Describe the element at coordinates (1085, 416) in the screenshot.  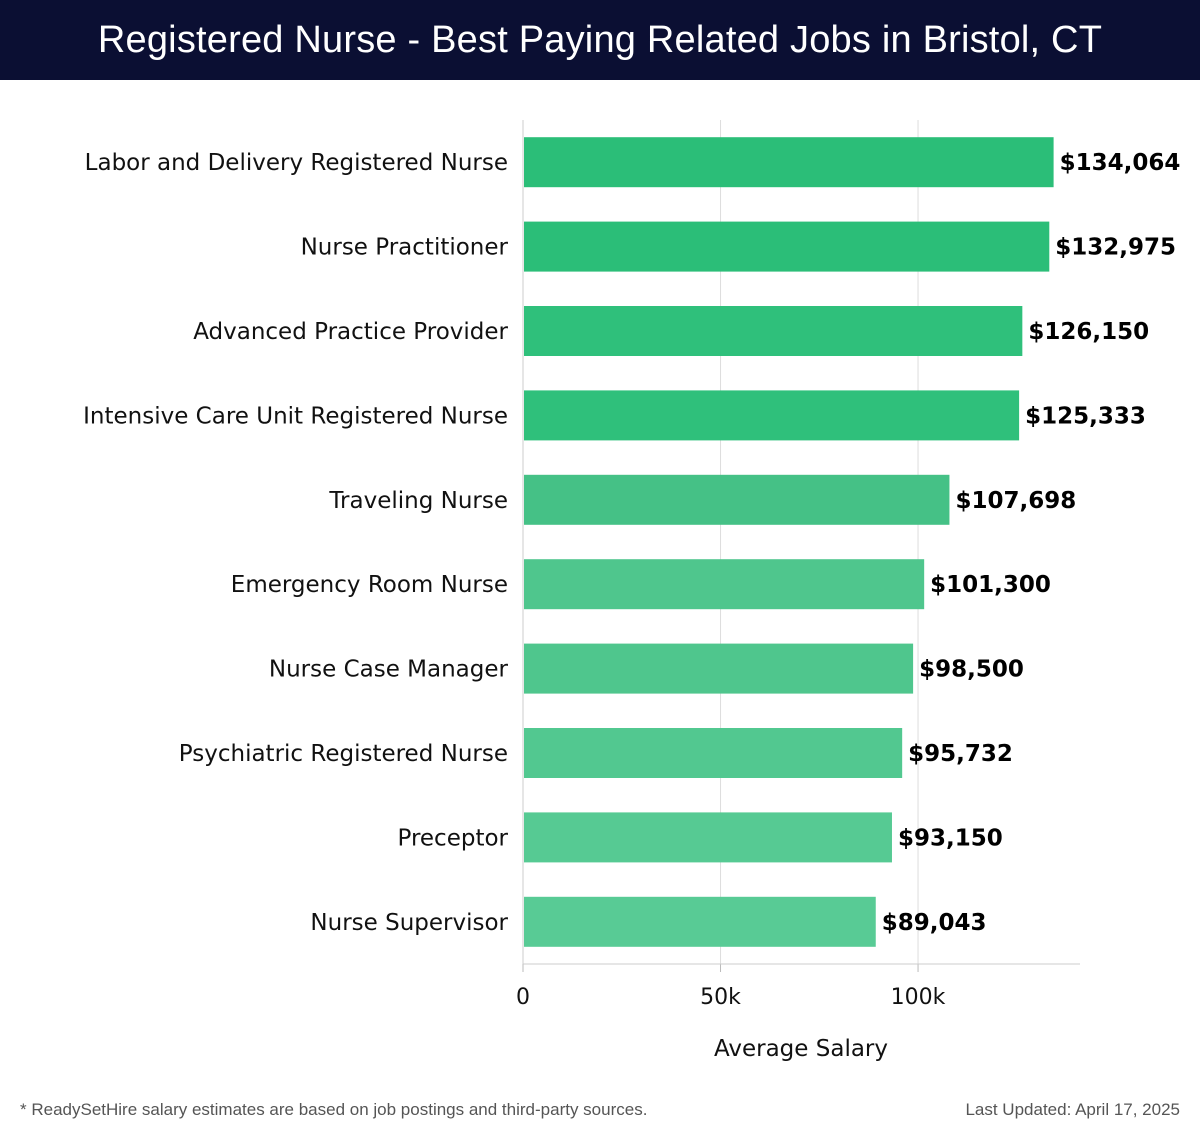
I see `value-label: $125,333` at that location.